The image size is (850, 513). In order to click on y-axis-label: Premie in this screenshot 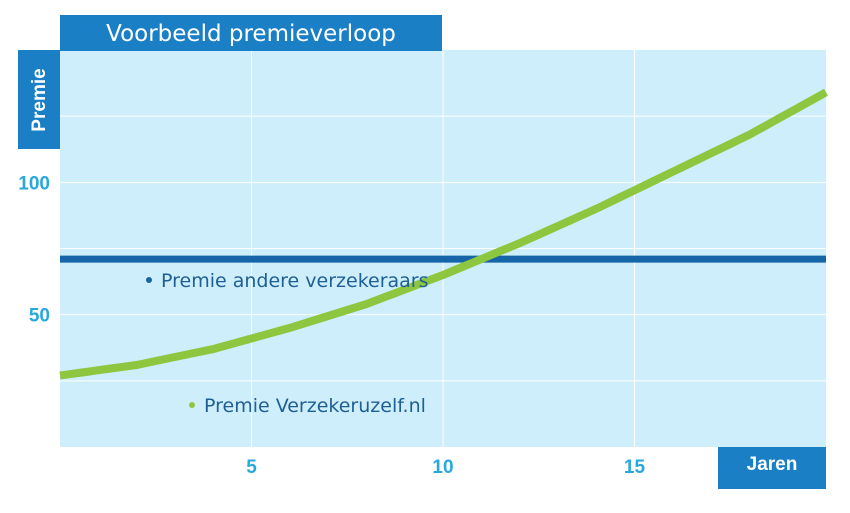, I will do `click(39, 99)`.